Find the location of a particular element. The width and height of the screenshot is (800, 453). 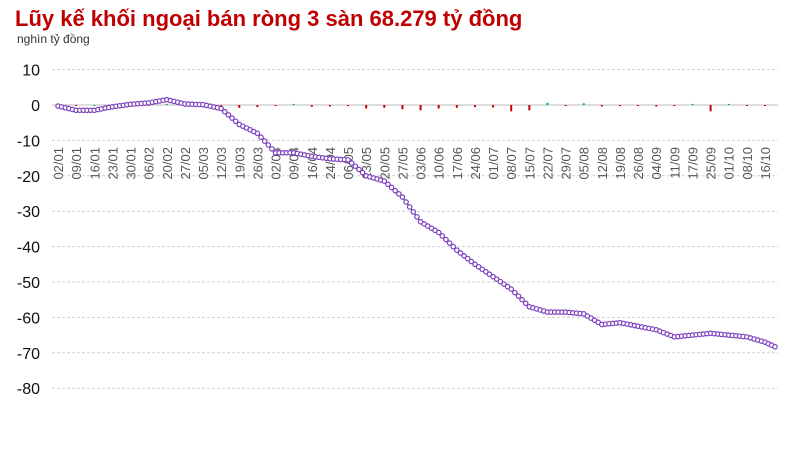

y-tick-label: -10 is located at coordinates (28, 141).